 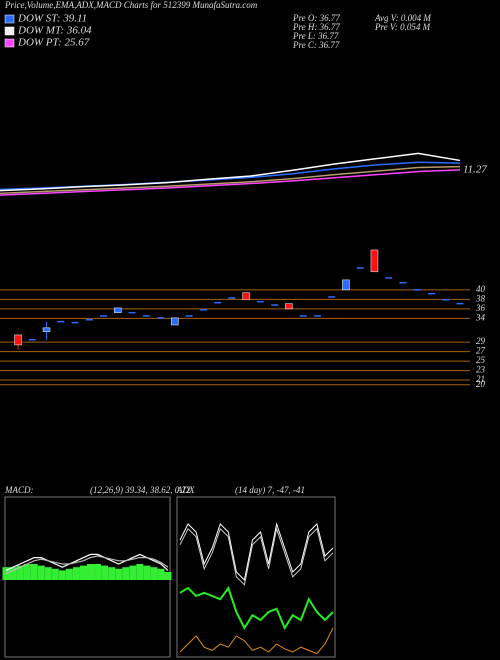 What do you see at coordinates (270, 490) in the screenshot?
I see `adx-params: (14 day) 7, -47, -41` at bounding box center [270, 490].